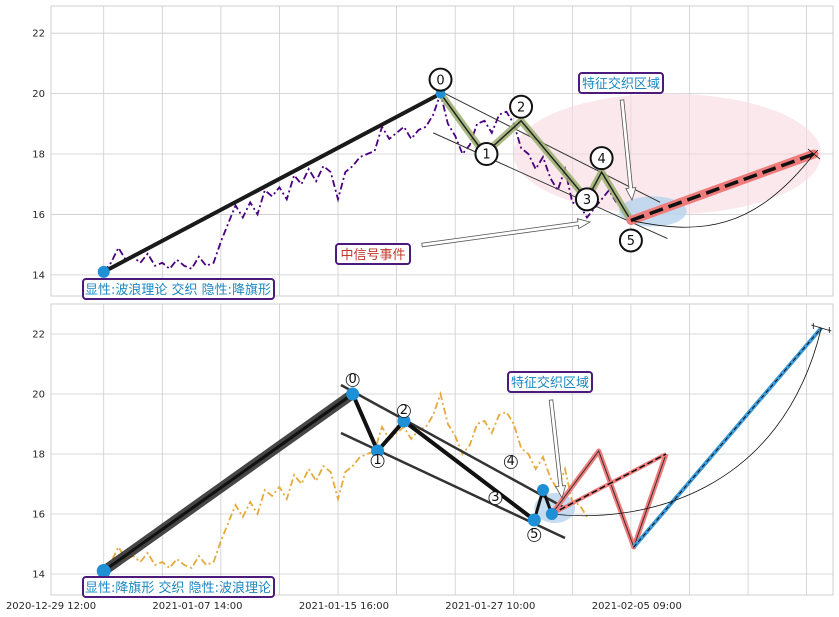 Image resolution: width=839 pixels, height=617 pixels. I want to click on top-feature-annotation: 特征交织区域, so click(621, 83).